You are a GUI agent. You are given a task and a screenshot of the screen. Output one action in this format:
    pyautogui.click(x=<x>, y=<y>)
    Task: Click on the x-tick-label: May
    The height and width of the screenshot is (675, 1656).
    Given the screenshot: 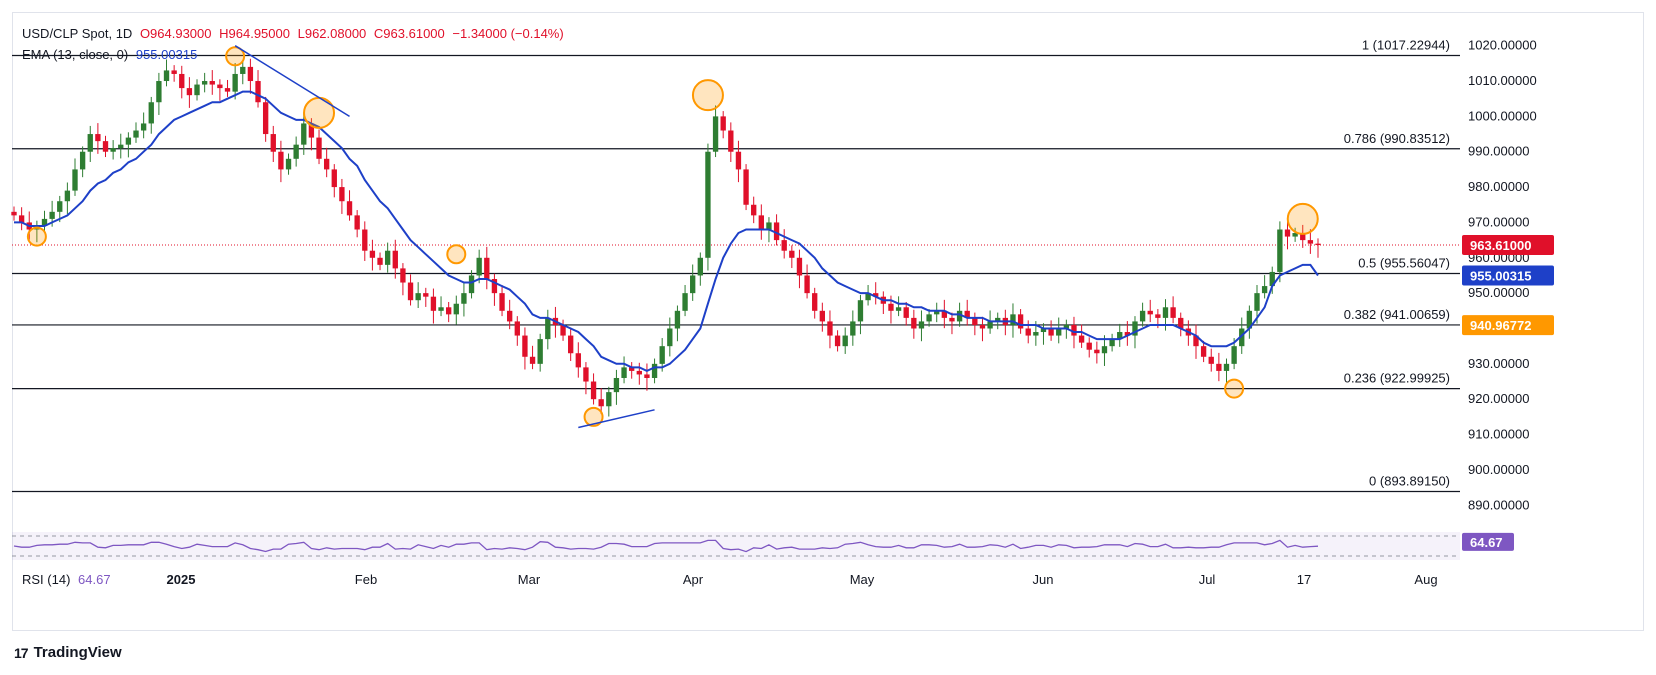 What is the action you would take?
    pyautogui.click(x=862, y=579)
    